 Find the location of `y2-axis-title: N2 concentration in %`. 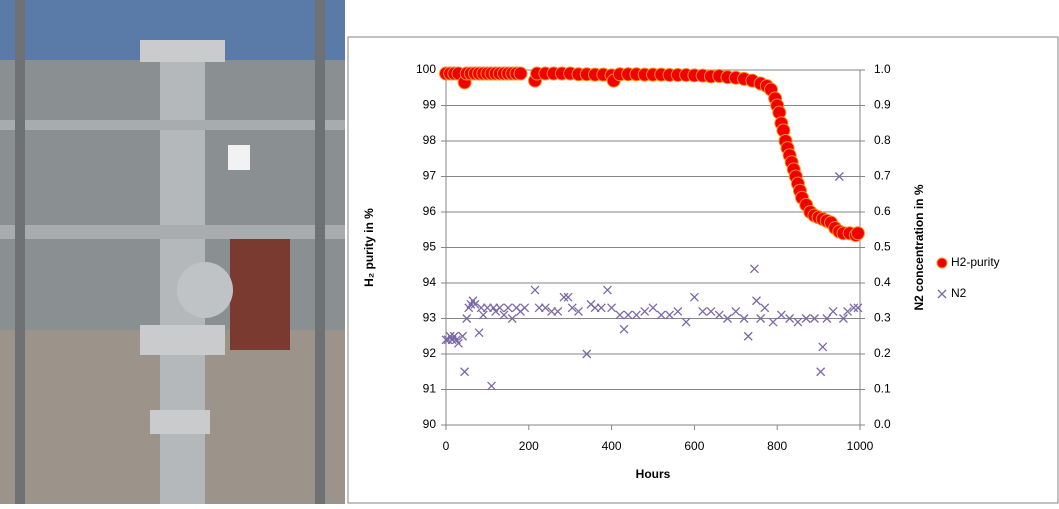

y2-axis-title: N2 concentration in % is located at coordinates (919, 247).